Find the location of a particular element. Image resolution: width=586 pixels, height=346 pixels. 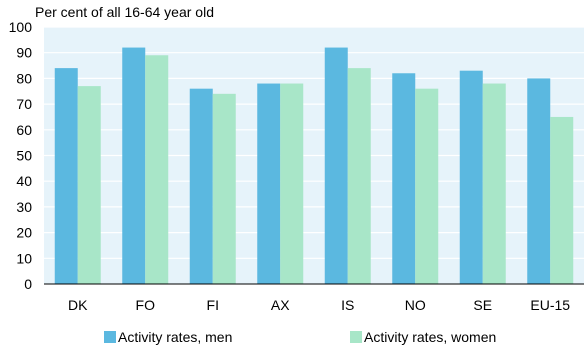

y-tick-label: 100 is located at coordinates (21, 27).